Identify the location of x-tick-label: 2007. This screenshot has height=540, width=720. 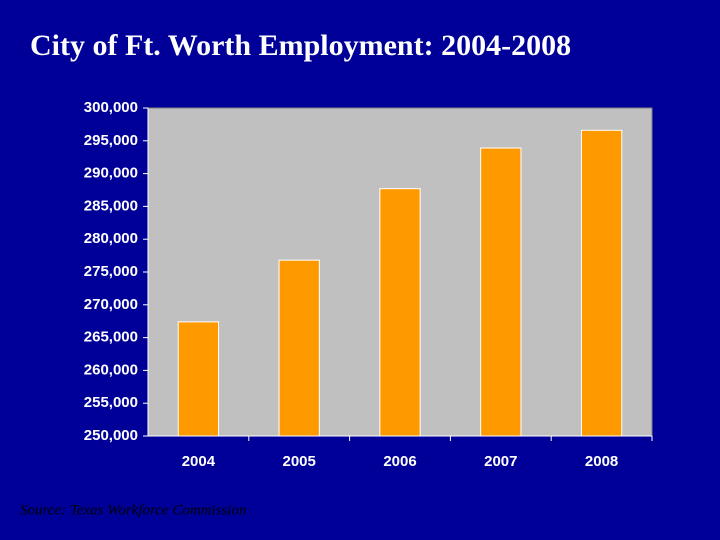
(500, 461).